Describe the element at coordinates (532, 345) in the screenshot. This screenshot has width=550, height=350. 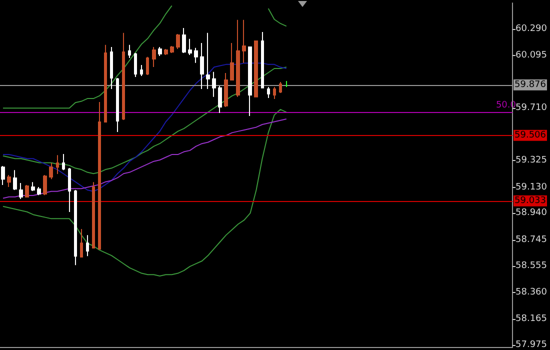
I see `y-tick-label: 57.975` at that location.